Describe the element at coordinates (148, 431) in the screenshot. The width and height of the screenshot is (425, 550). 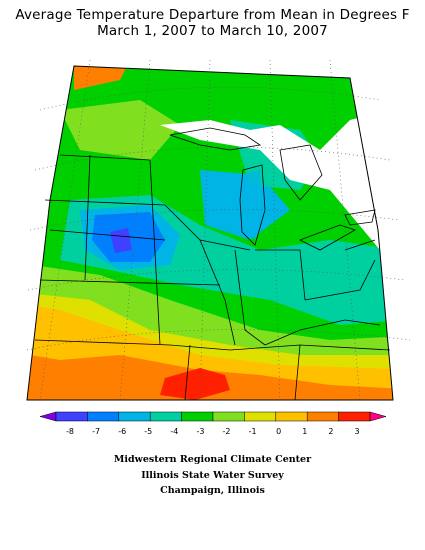
I see `legend-tick-label: -5` at that location.